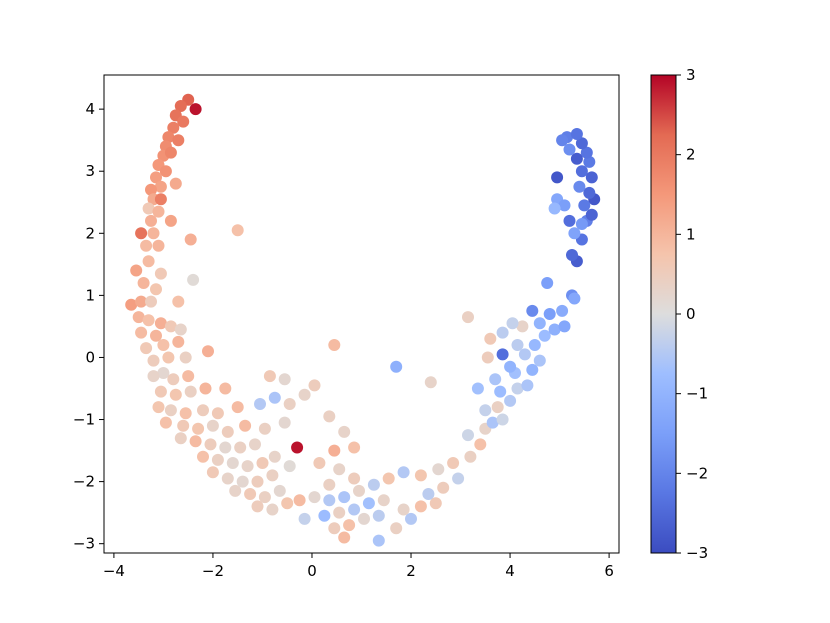  What do you see at coordinates (84, 420) in the screenshot?
I see `y-tick-label: −1` at bounding box center [84, 420].